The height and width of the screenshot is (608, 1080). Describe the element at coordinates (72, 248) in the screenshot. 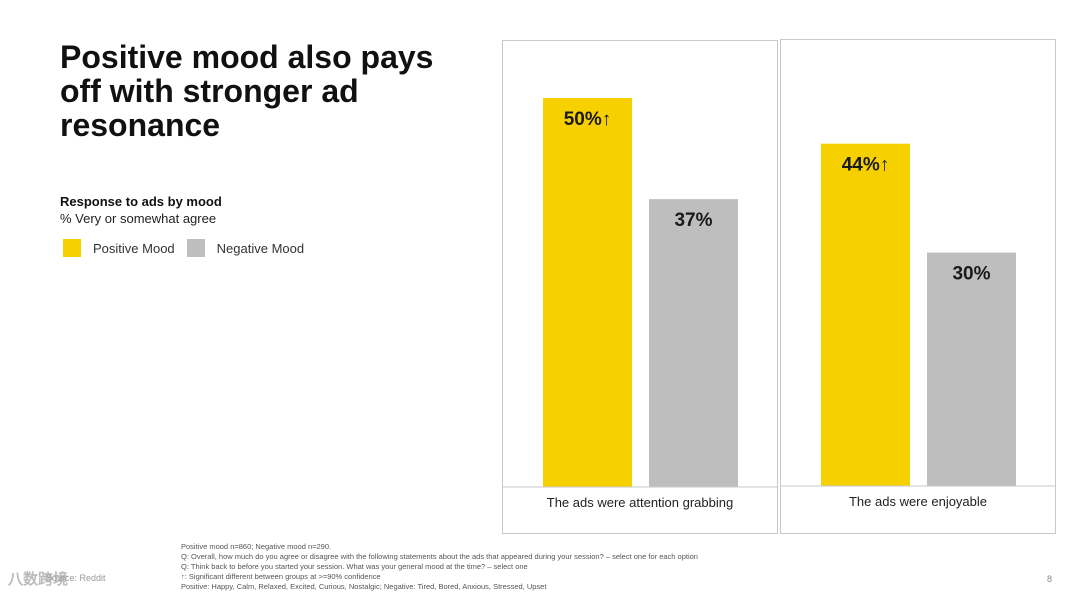

I see `legend-swatch-positive` at that location.